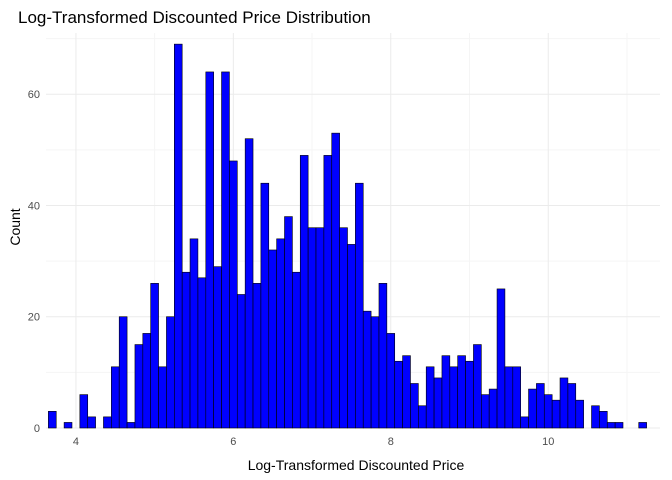 This screenshot has height=480, width=672. What do you see at coordinates (313, 442) in the screenshot?
I see `x-axis-tick-labels: 4 6 8 10` at bounding box center [313, 442].